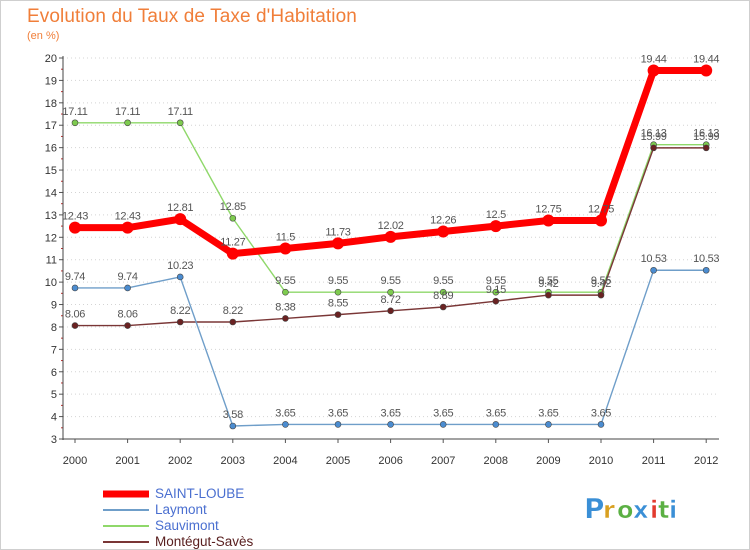 The height and width of the screenshot is (550, 750). Describe the element at coordinates (128, 217) in the screenshot. I see `data-label: 12.43` at that location.